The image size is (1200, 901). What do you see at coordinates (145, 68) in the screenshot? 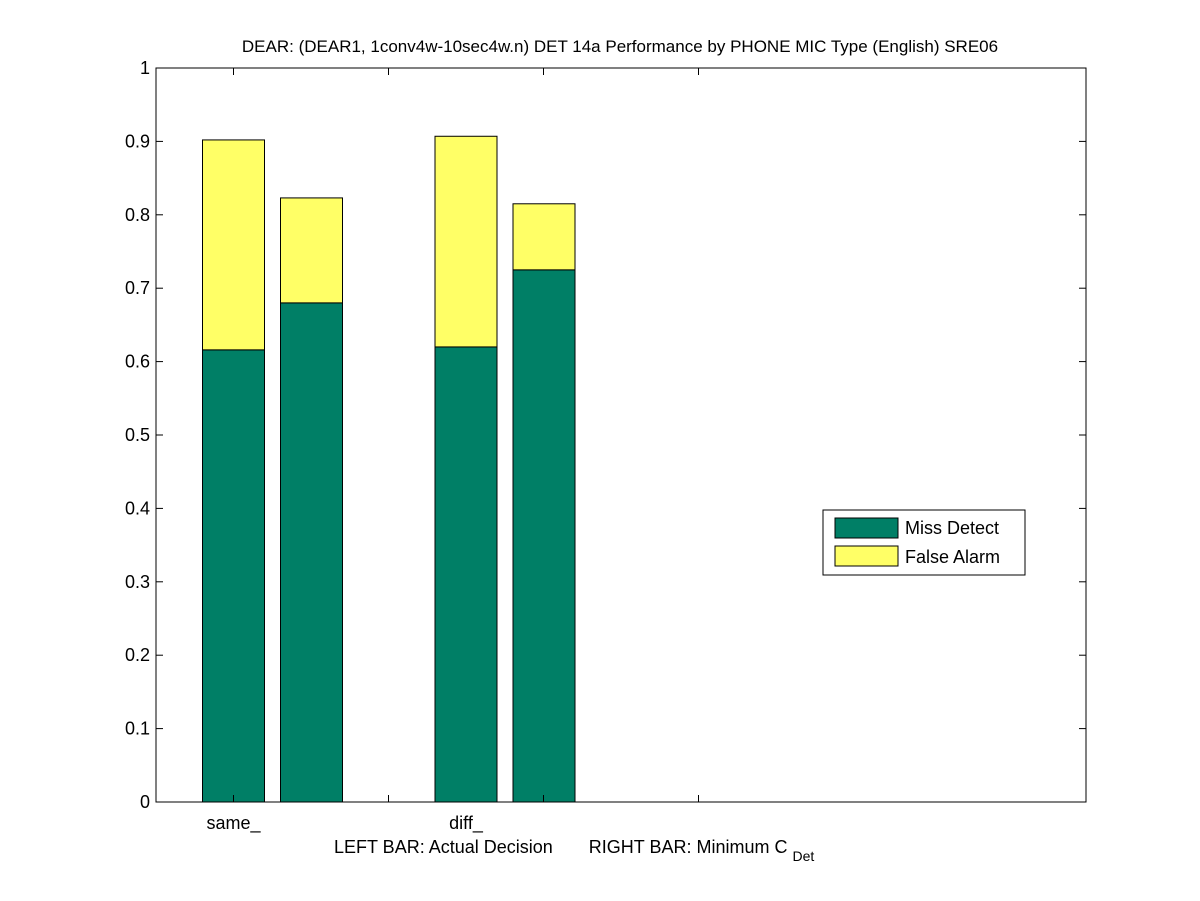
I see `y-tick-label: 1` at bounding box center [145, 68].